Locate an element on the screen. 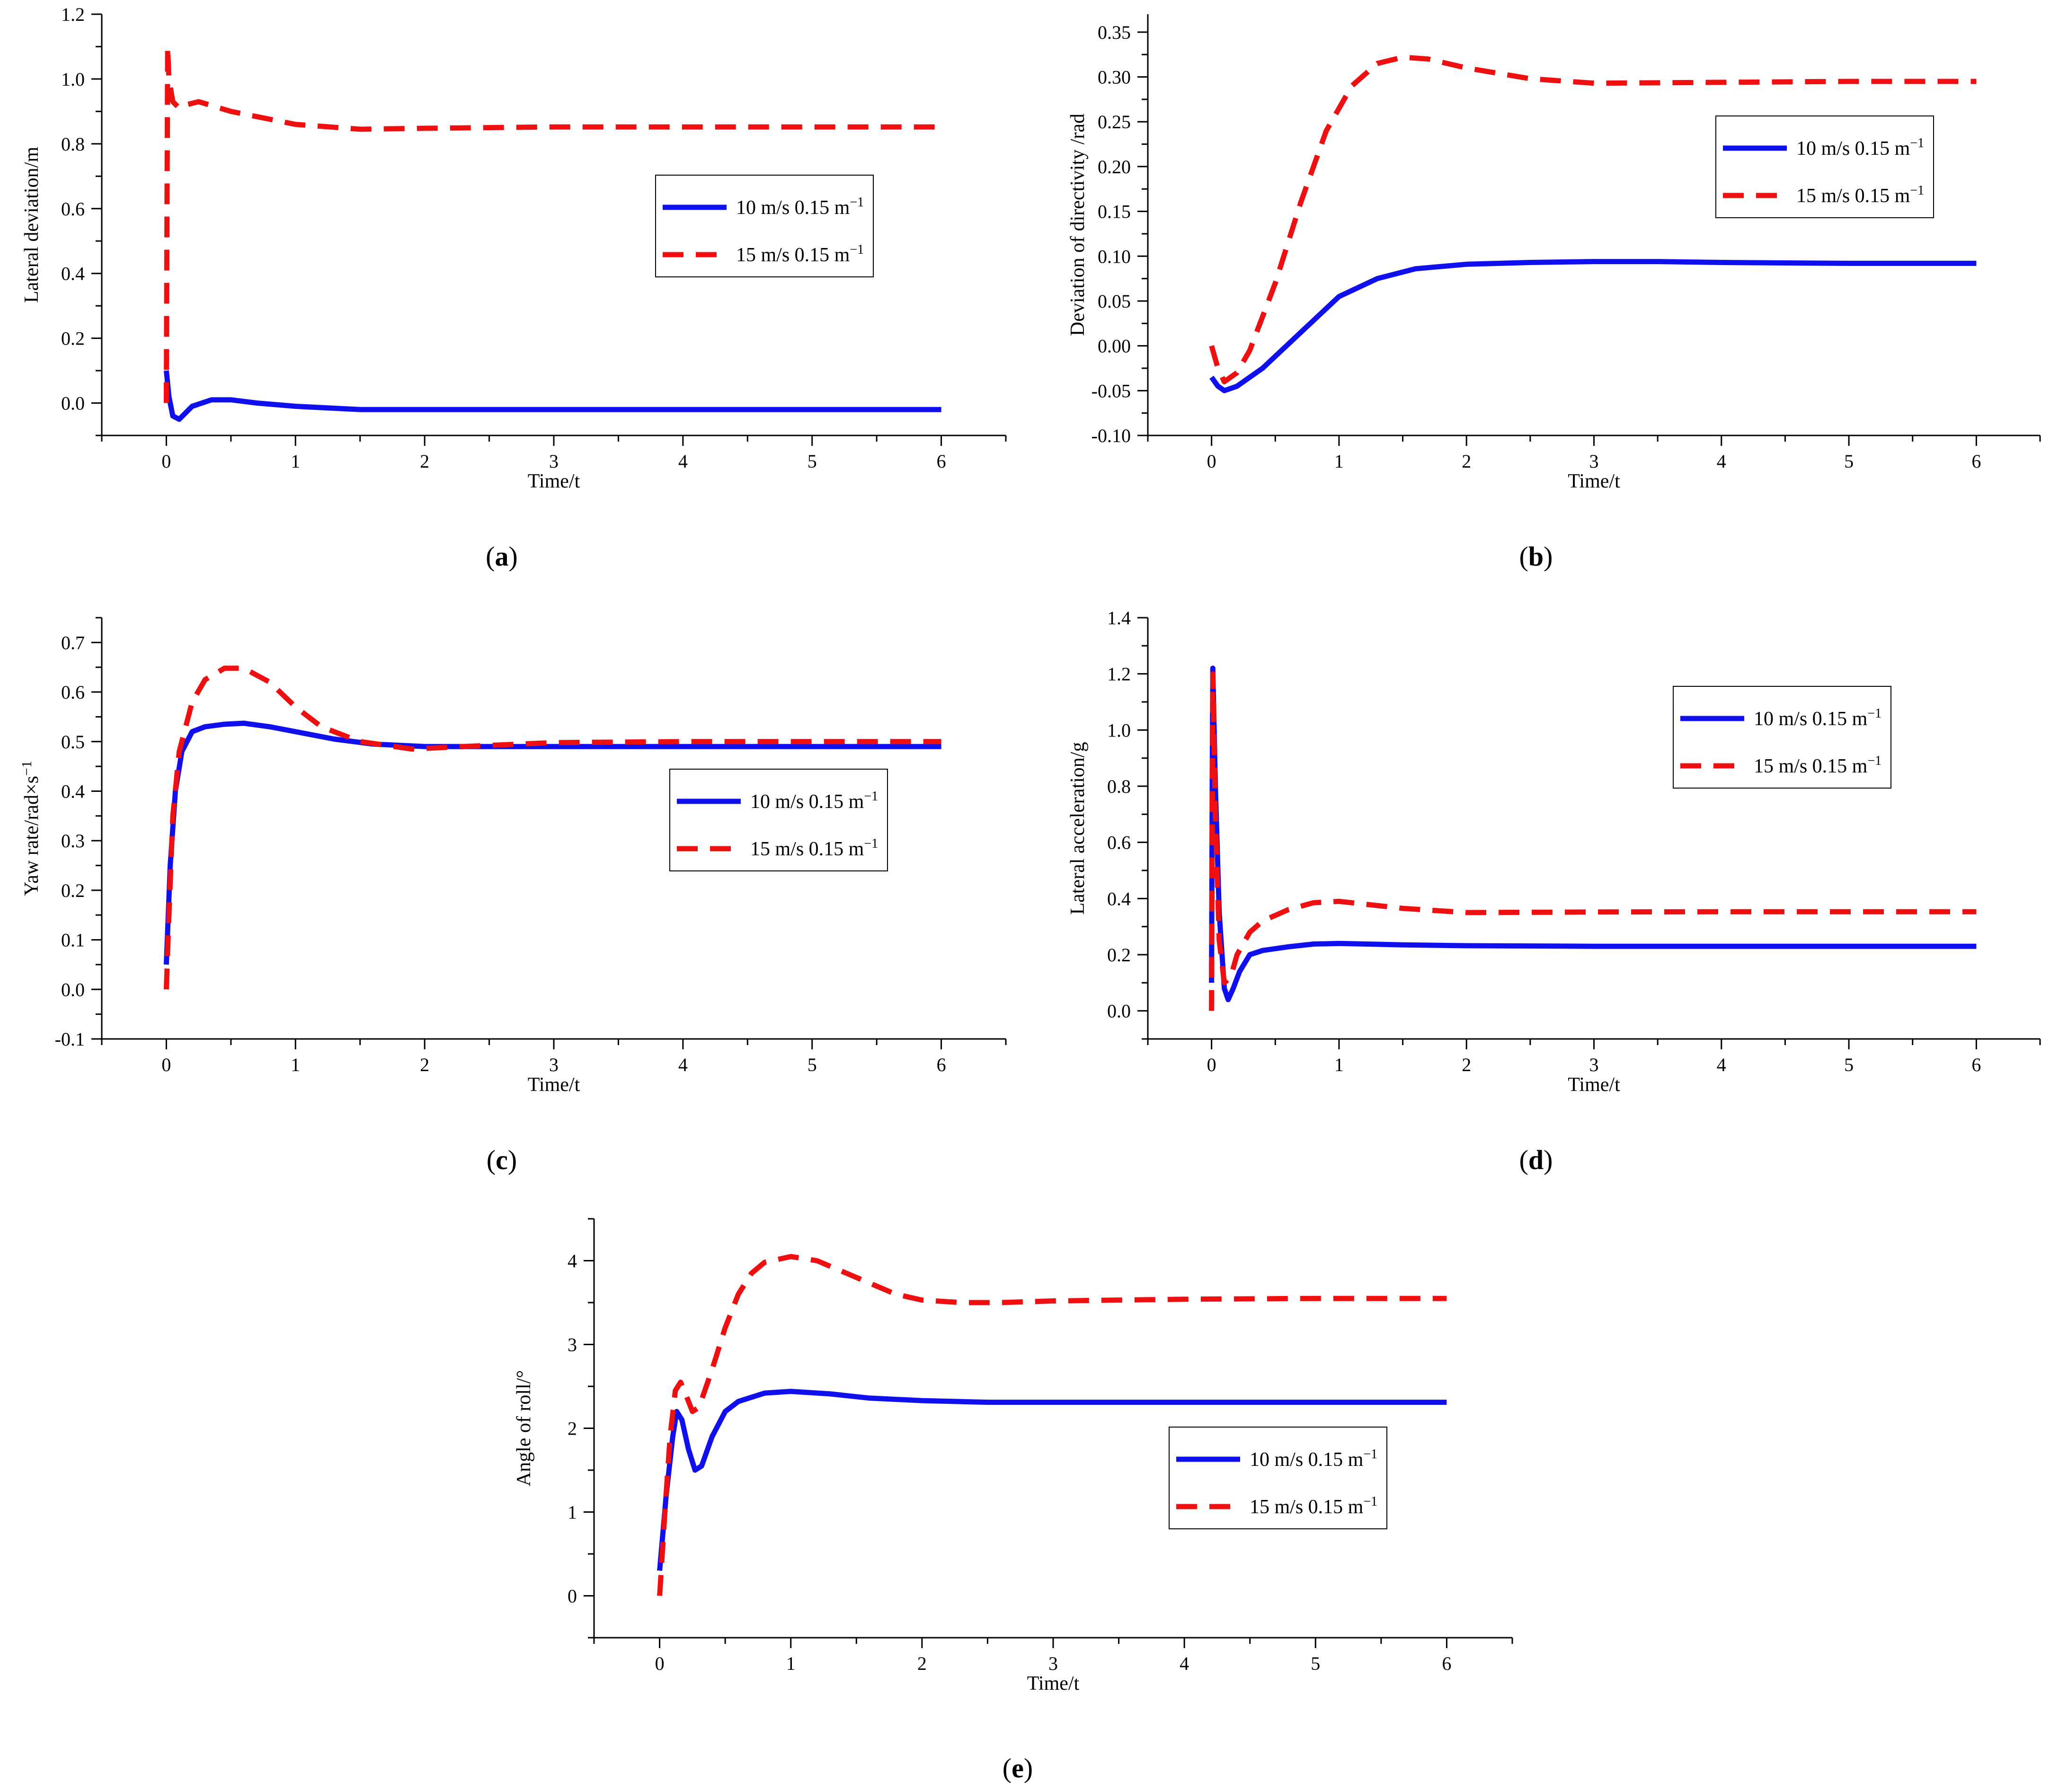 This screenshot has height=1792, width=2050. y-tick-label: 0.00 is located at coordinates (1114, 346).